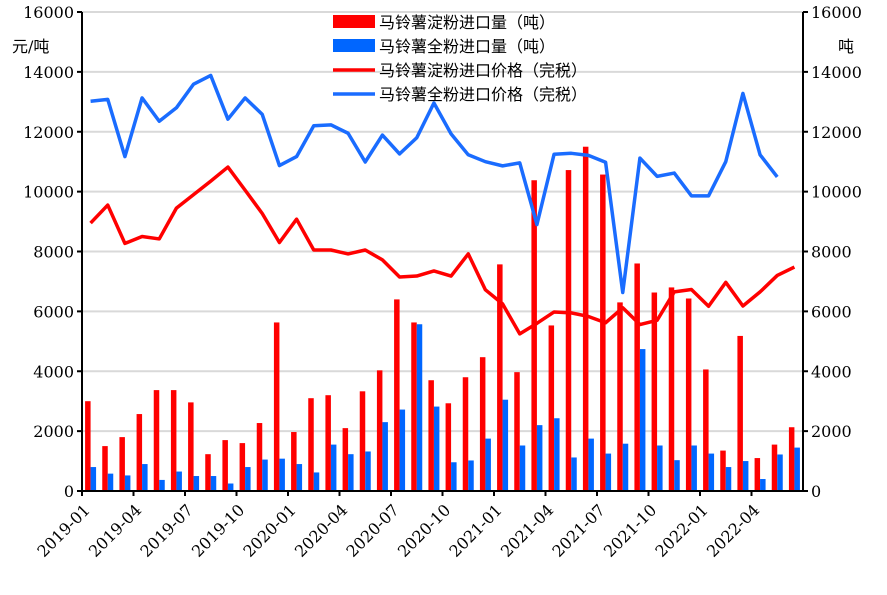 The height and width of the screenshot is (595, 887). I want to click on y-tick-label-right: 4000, so click(831, 371).